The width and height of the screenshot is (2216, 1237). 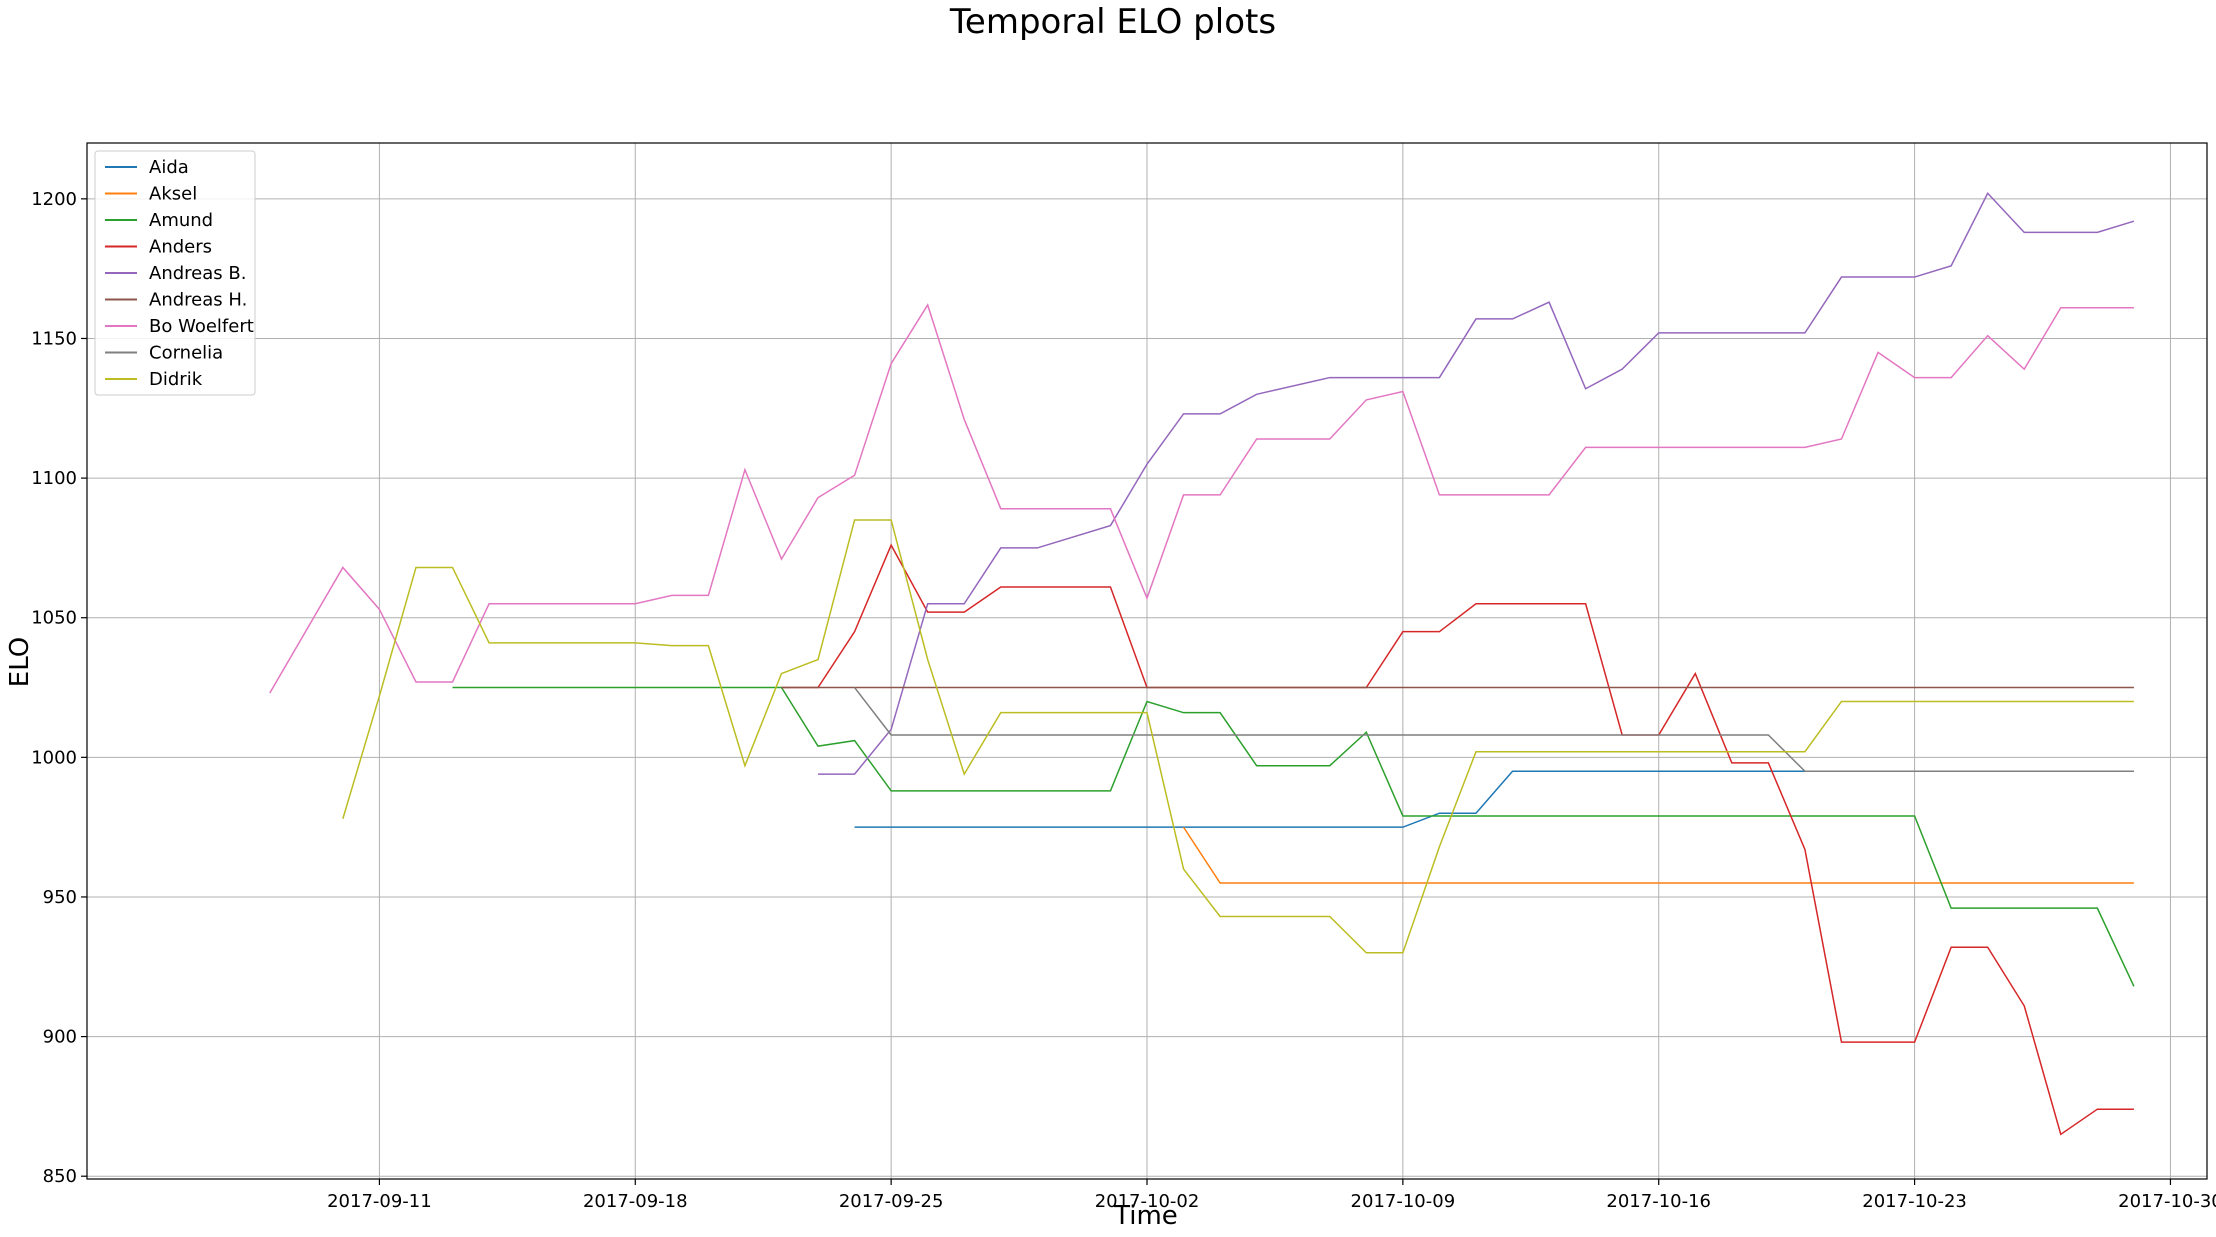 What do you see at coordinates (1112, 22) in the screenshot?
I see `chart-title: Temporal ELO plots` at bounding box center [1112, 22].